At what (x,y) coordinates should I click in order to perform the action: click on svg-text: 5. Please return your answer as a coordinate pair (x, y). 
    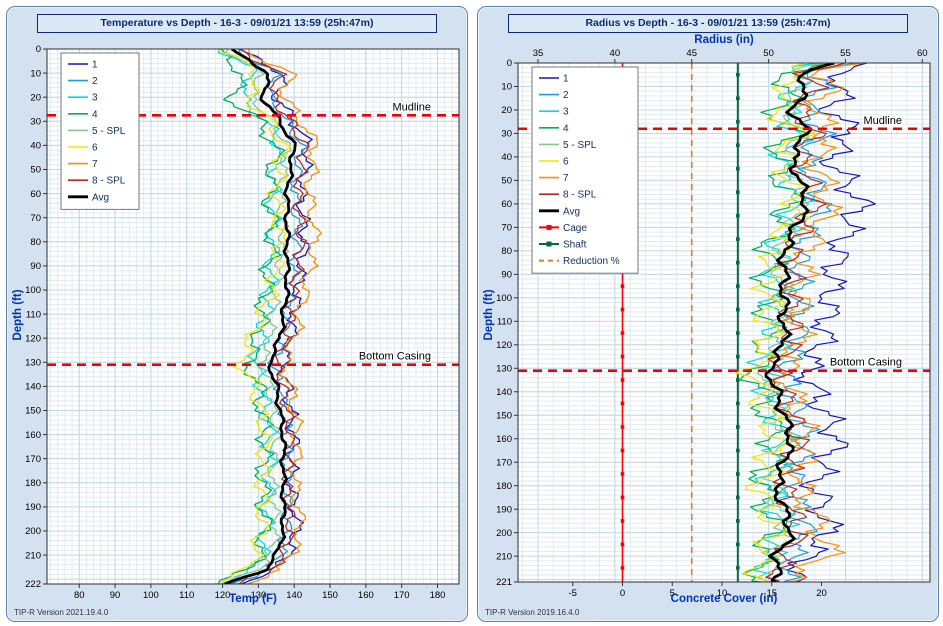
    Looking at the image, I should click on (672, 593).